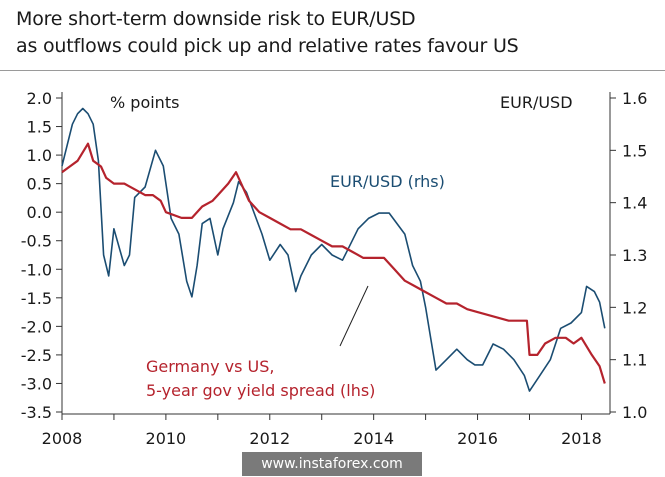 Image resolution: width=665 pixels, height=477 pixels. What do you see at coordinates (39, 155) in the screenshot?
I see `left-tick-label: 1.0` at bounding box center [39, 155].